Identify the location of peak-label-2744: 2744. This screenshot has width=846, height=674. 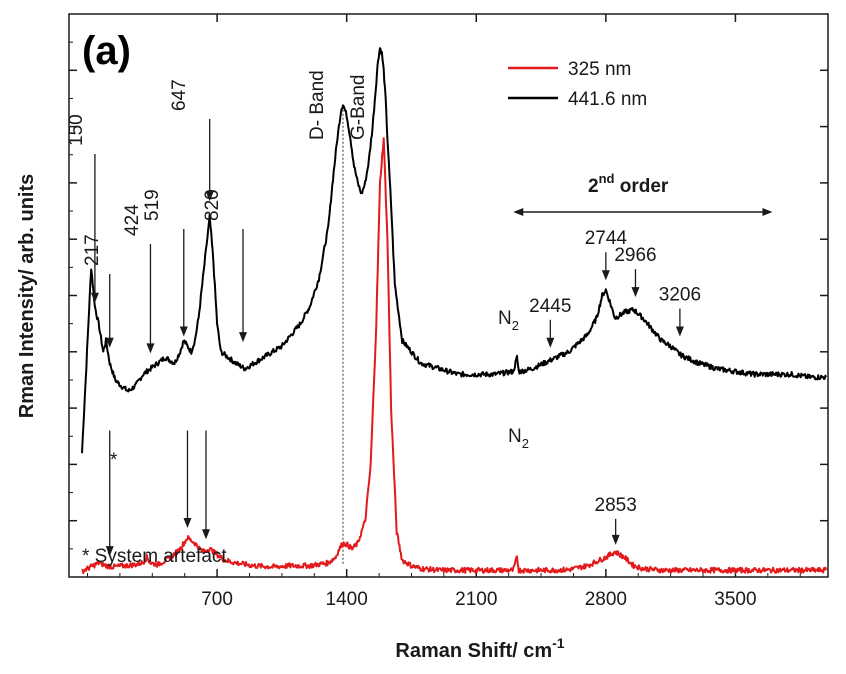
(606, 238).